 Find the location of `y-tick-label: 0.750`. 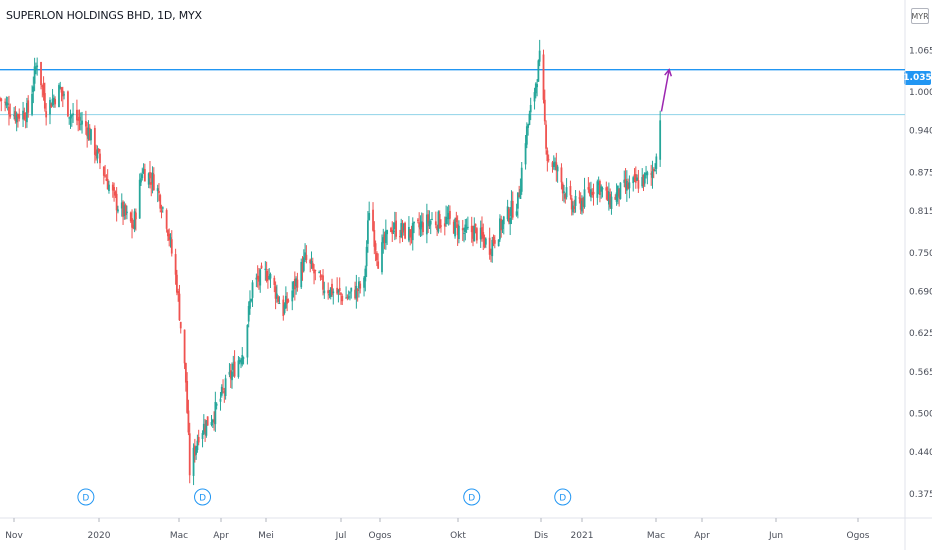

y-tick-label: 0.750 is located at coordinates (920, 254).